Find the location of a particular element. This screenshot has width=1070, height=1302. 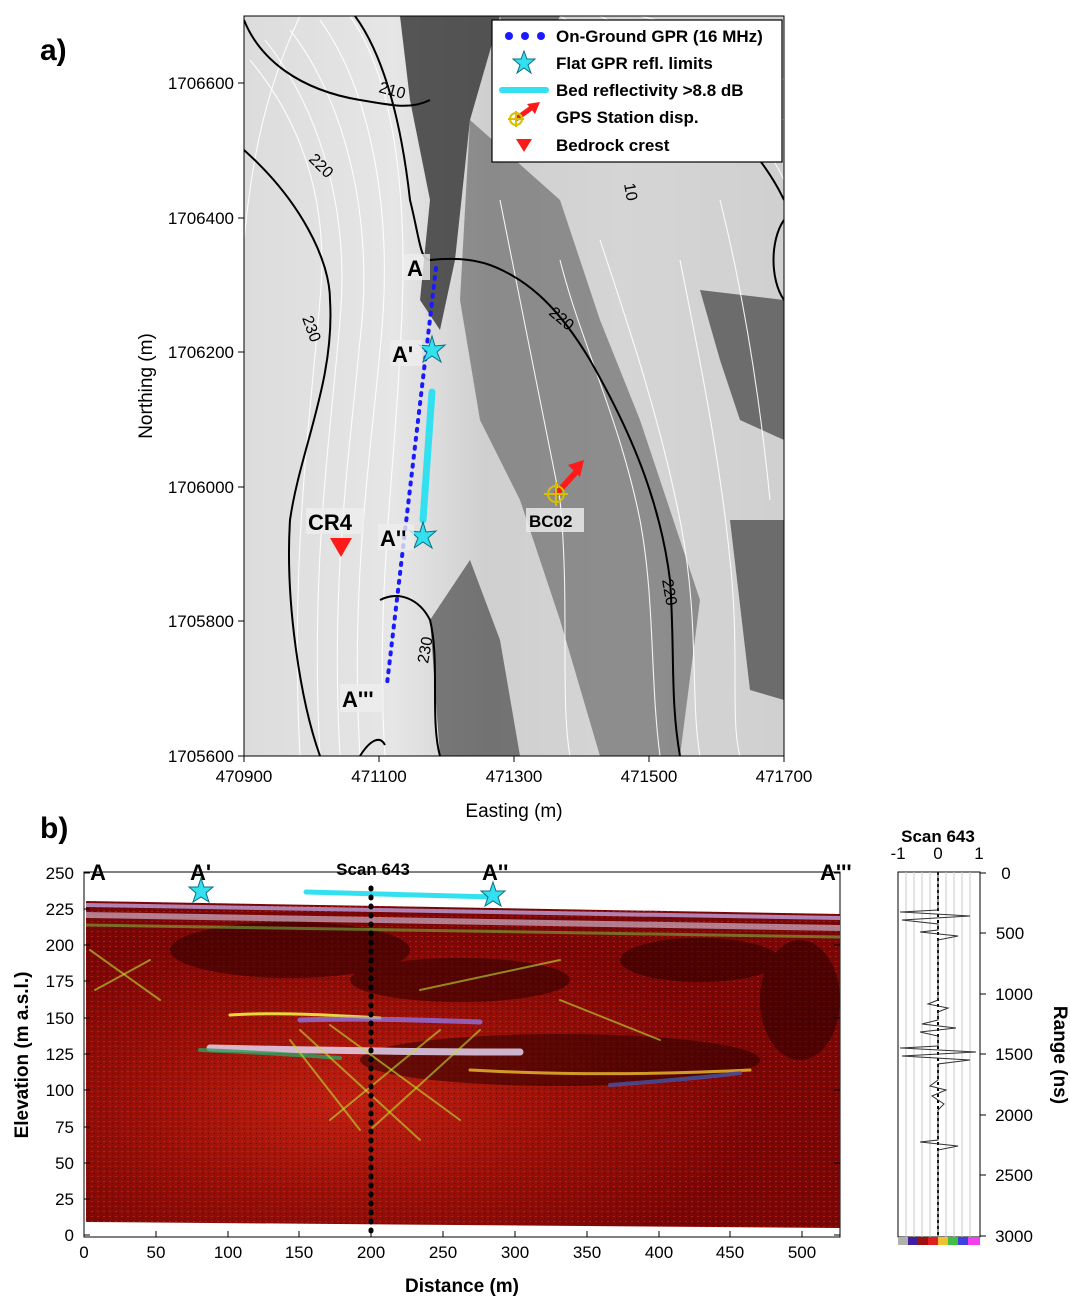

y-tick-label: 100 is located at coordinates (60, 1090).